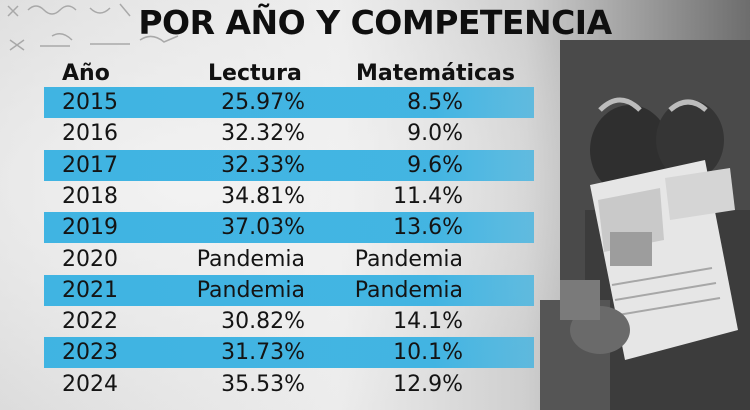 This screenshot has height=410, width=750. I want to click on table-row: 2022 30.82% 14.1%, so click(375, 321).